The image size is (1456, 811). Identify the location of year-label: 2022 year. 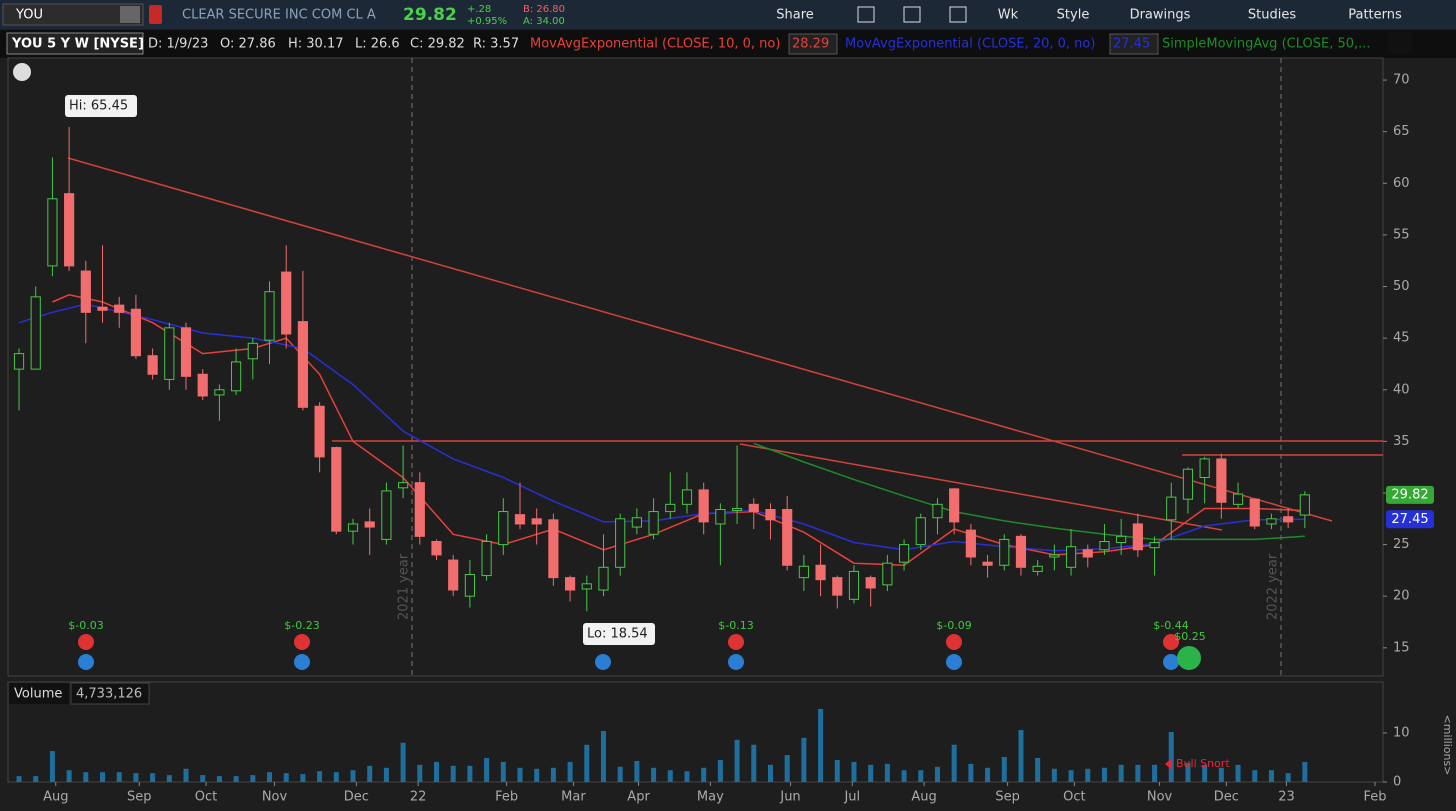
(1273, 586).